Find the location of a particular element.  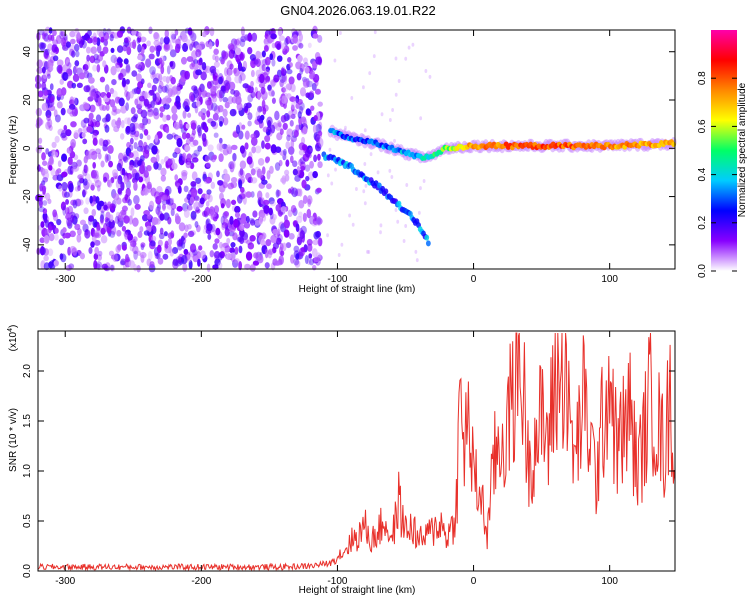

snr-x-tick-label: 0 is located at coordinates (474, 581).